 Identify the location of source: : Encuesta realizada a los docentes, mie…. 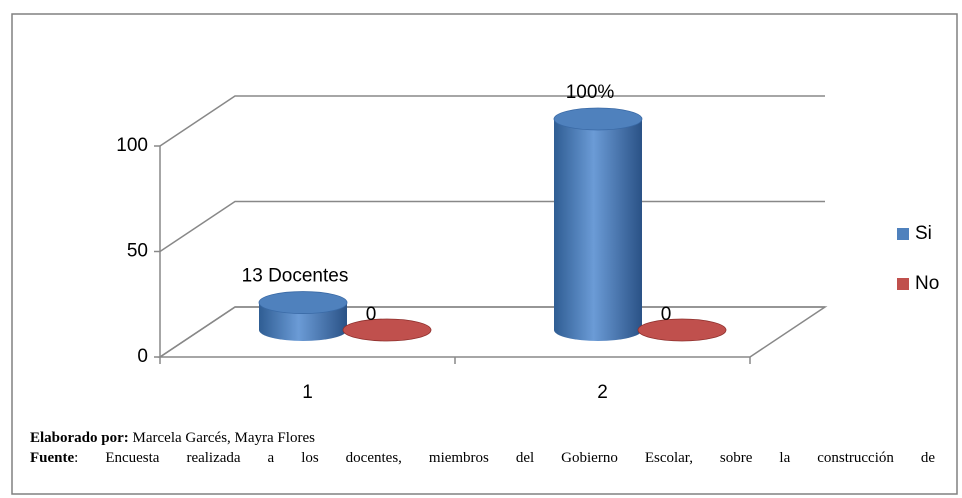
(504, 458).